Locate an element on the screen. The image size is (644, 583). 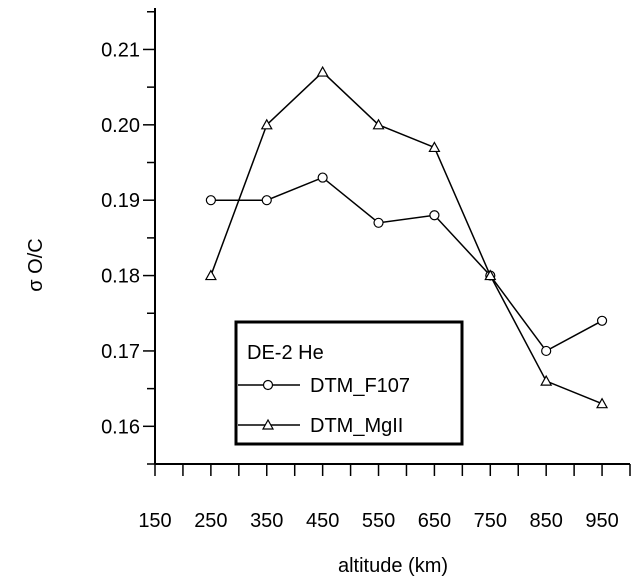
x-tick-label: 150 is located at coordinates (154, 521).